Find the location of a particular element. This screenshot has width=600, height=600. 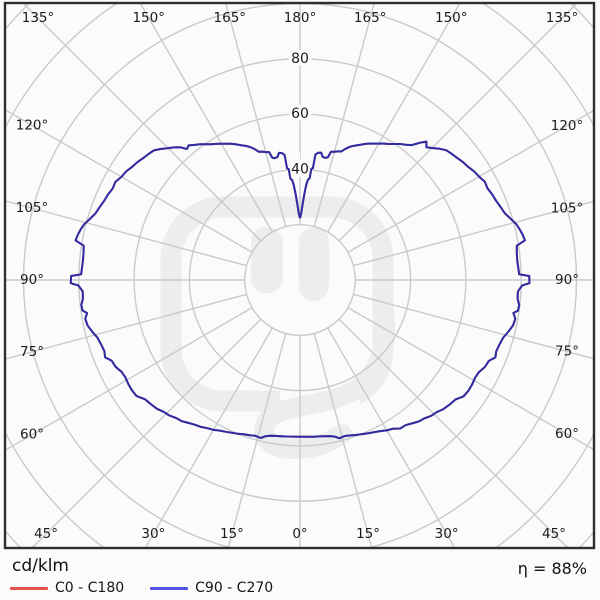

angle-label-180: 180° is located at coordinates (300, 18).